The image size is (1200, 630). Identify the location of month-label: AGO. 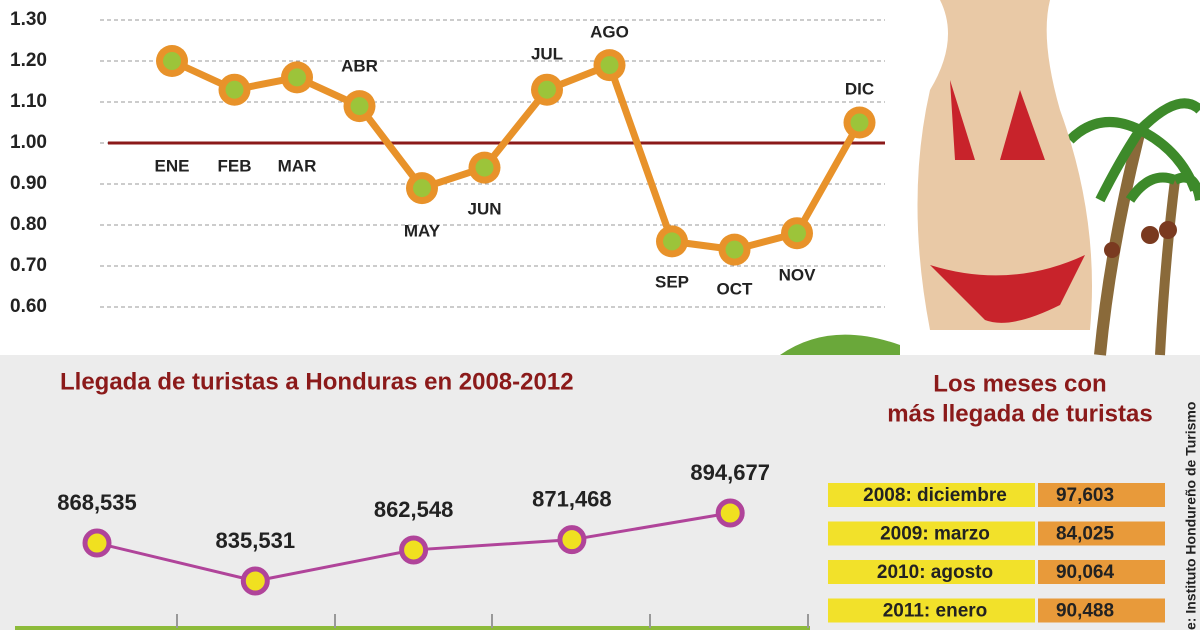
(609, 31).